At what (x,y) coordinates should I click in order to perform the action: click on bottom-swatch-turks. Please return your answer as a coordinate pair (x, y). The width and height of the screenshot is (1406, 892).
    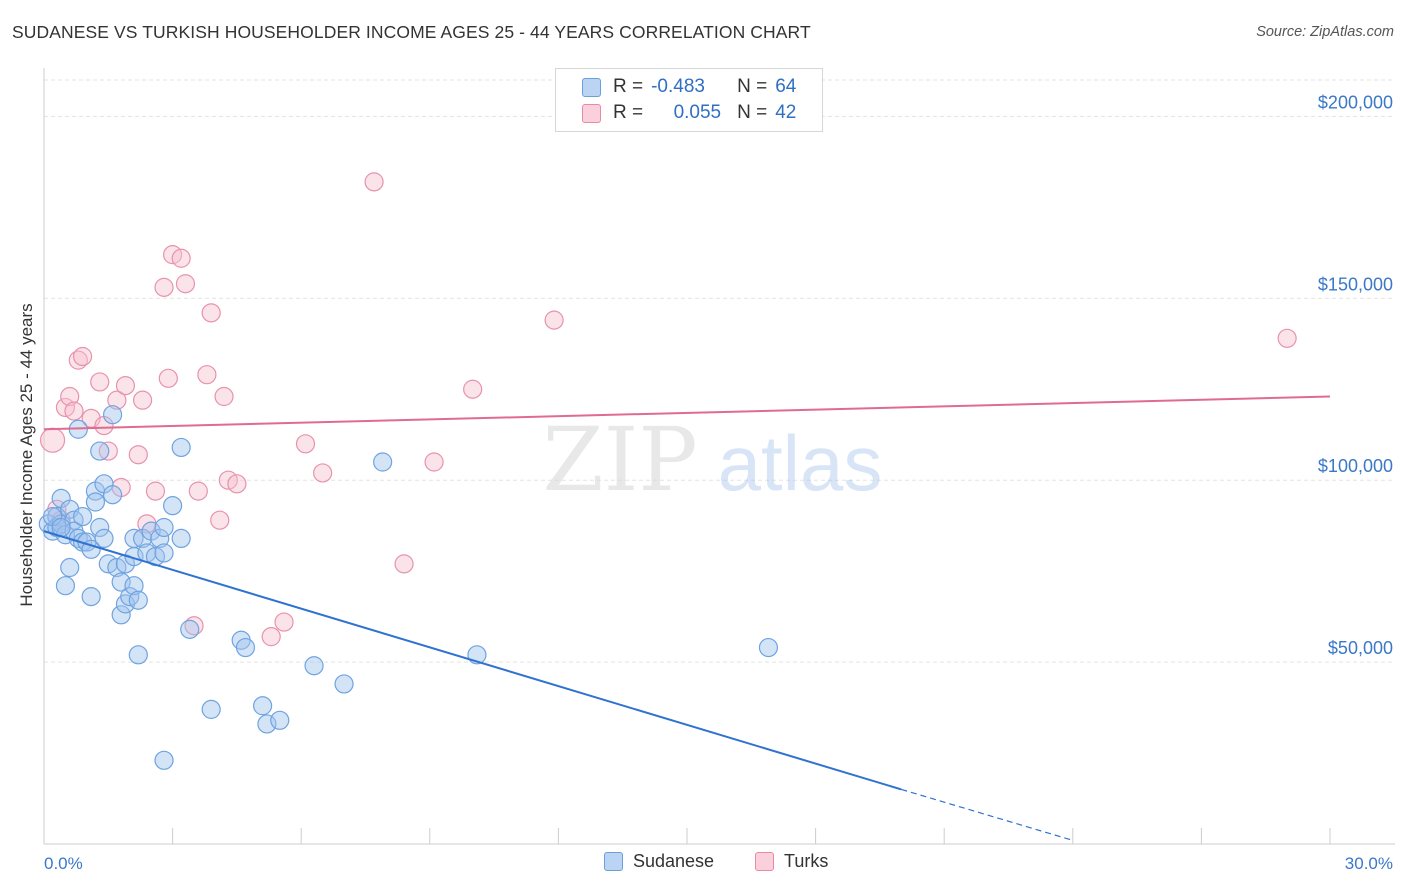
    Looking at the image, I should click on (764, 861).